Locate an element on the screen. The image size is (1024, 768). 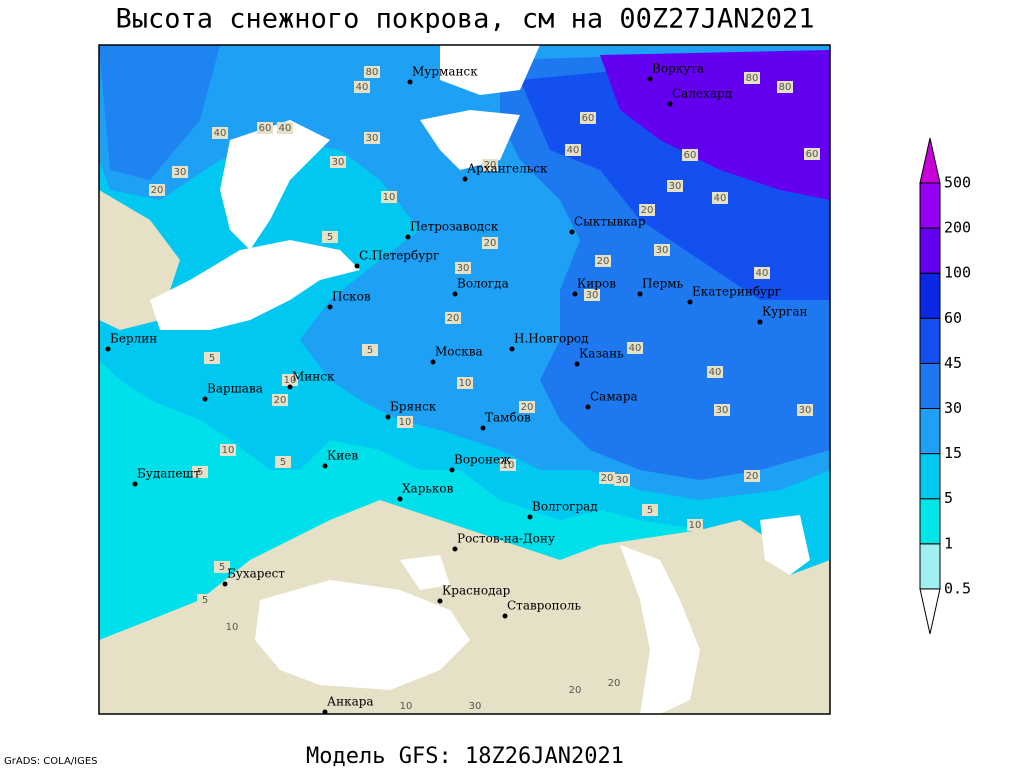
city-label: Брянск is located at coordinates (413, 407).